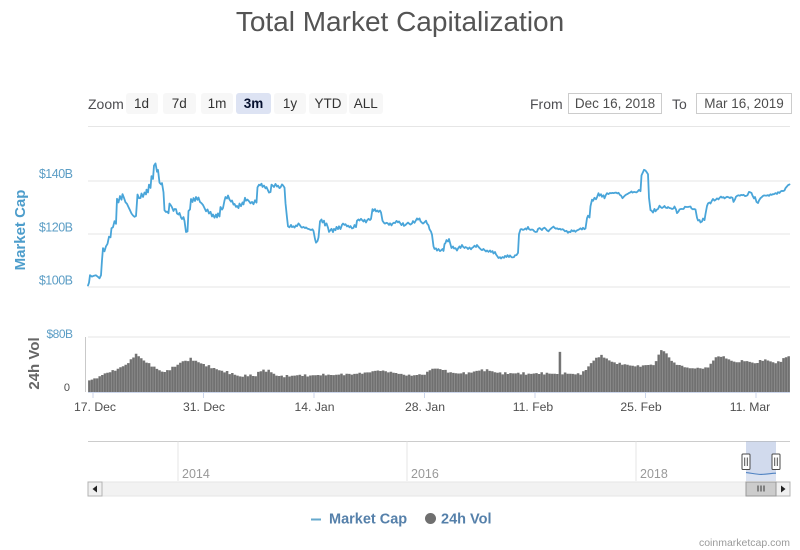 The height and width of the screenshot is (550, 800). I want to click on svg-text: 11. Feb, so click(533, 407).